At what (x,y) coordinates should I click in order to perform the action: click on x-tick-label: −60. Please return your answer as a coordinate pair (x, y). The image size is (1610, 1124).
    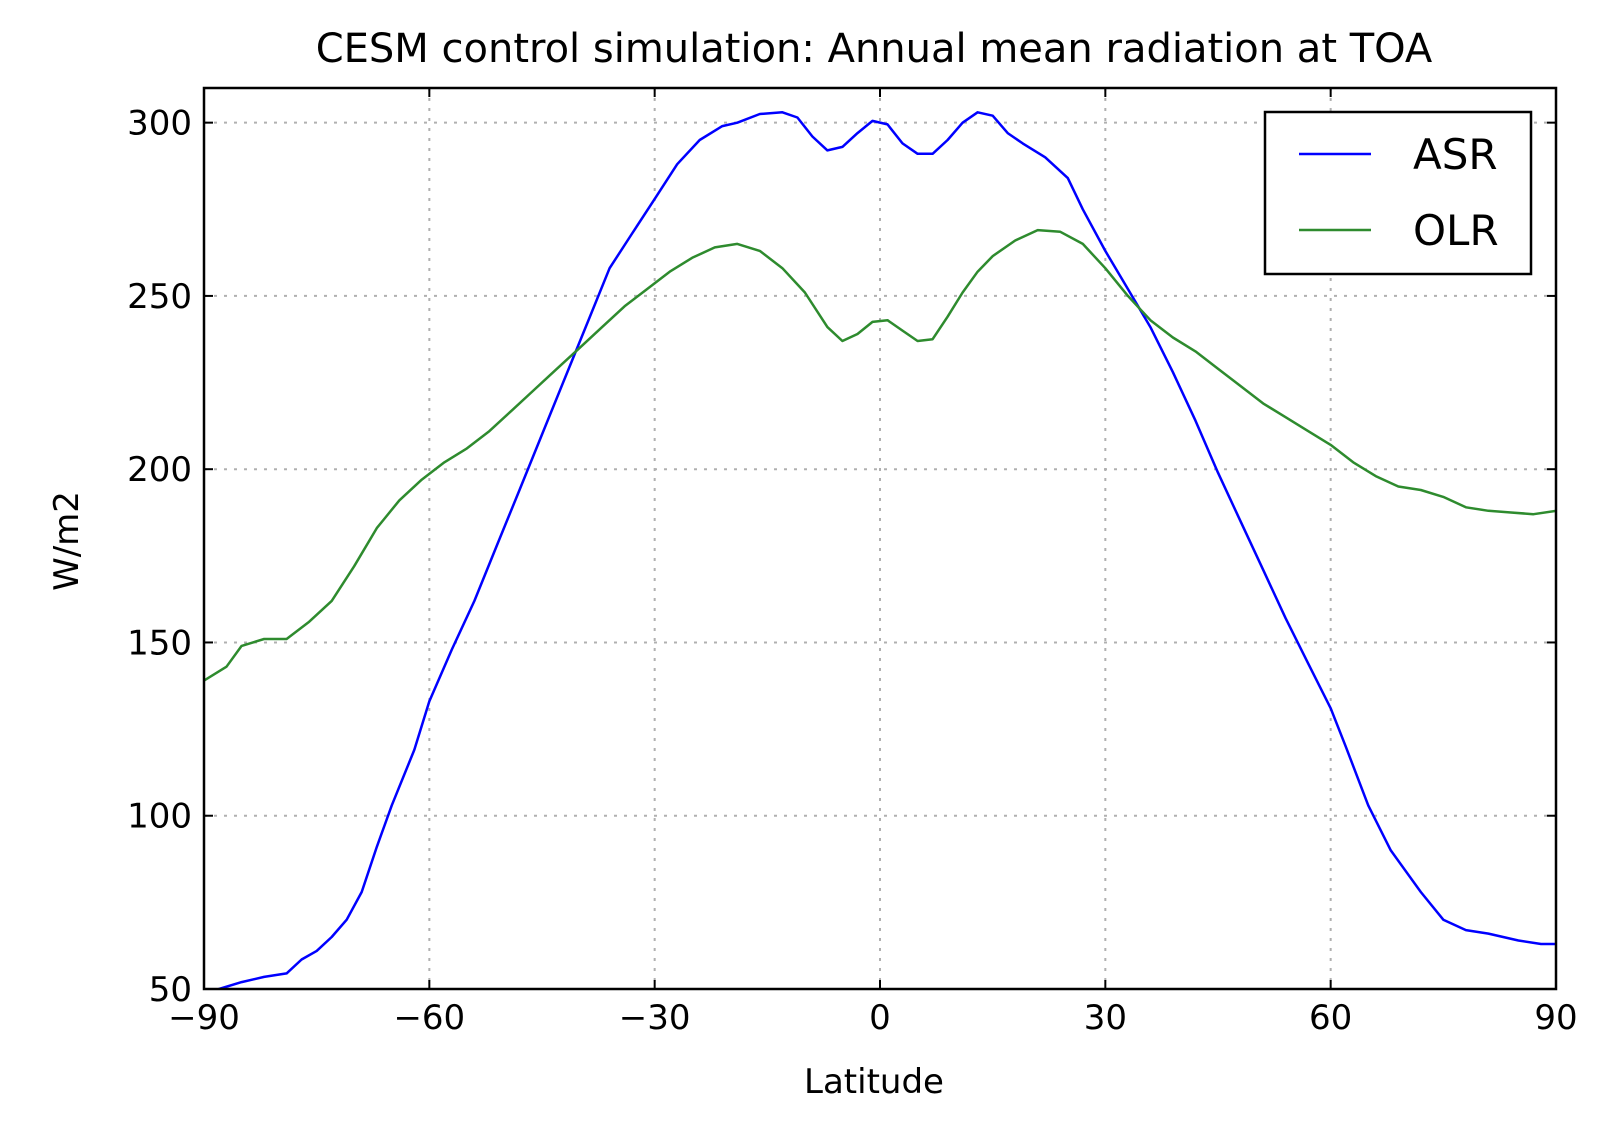
    Looking at the image, I should click on (429, 1018).